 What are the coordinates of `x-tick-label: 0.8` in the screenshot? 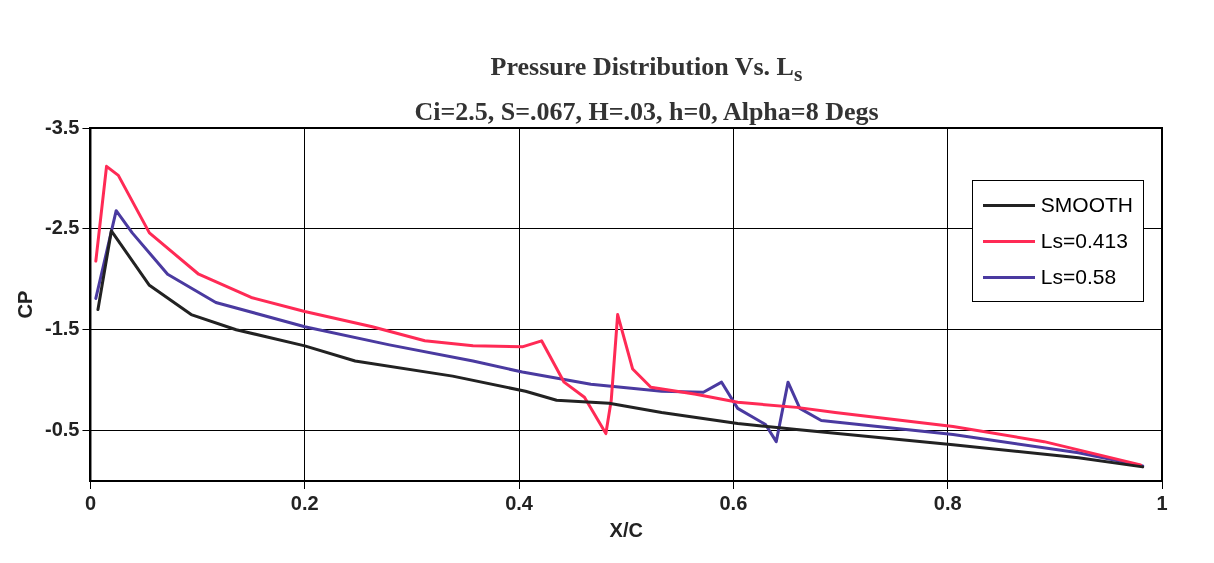 It's located at (947, 502).